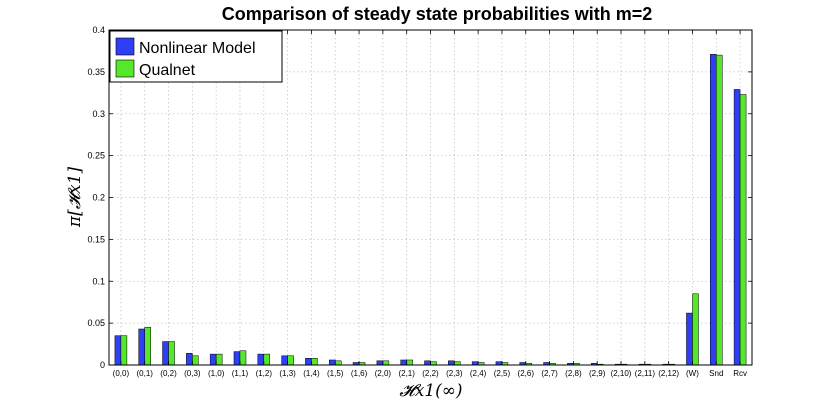 The image size is (830, 409). Describe the element at coordinates (192, 373) in the screenshot. I see `x-tick-label: (0,3)` at that location.